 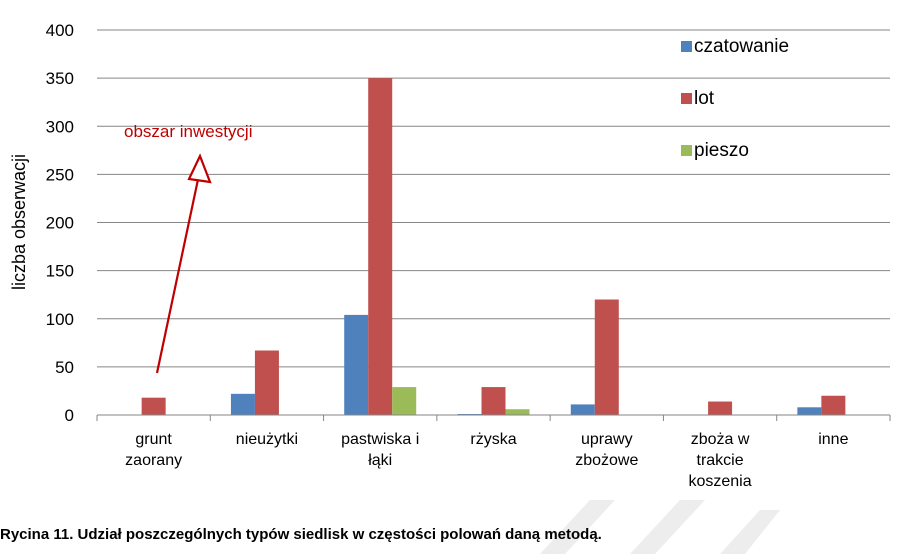 I want to click on legend-swatch-lot, so click(x=686, y=98).